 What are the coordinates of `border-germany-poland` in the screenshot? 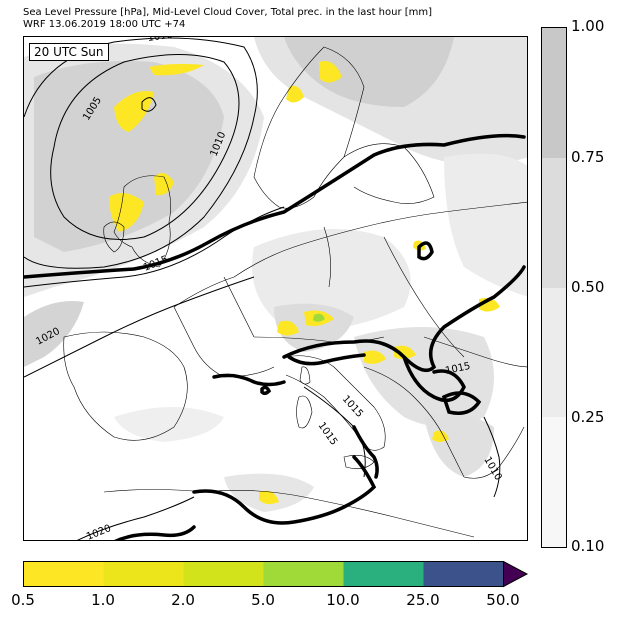 It's located at (327, 257).